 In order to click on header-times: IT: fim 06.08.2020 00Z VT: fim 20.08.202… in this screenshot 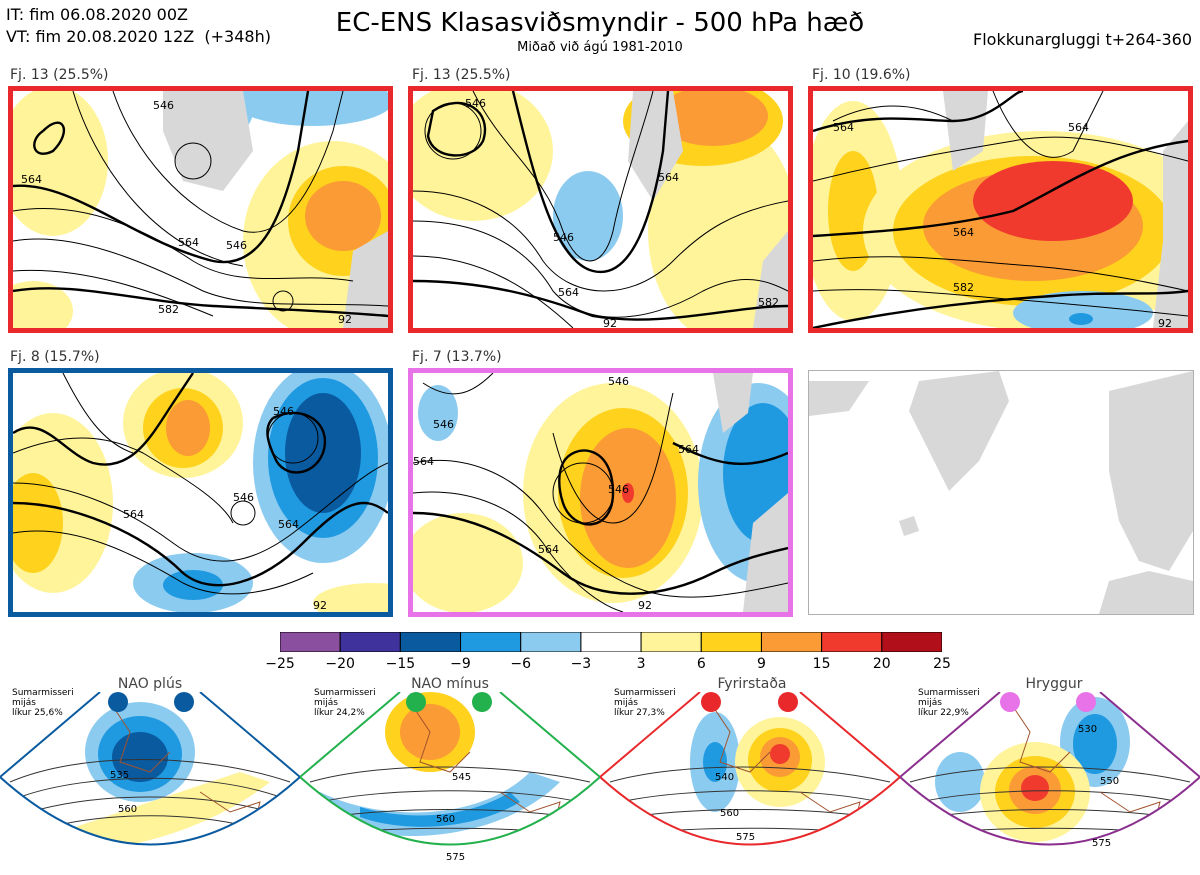, I will do `click(138, 26)`.